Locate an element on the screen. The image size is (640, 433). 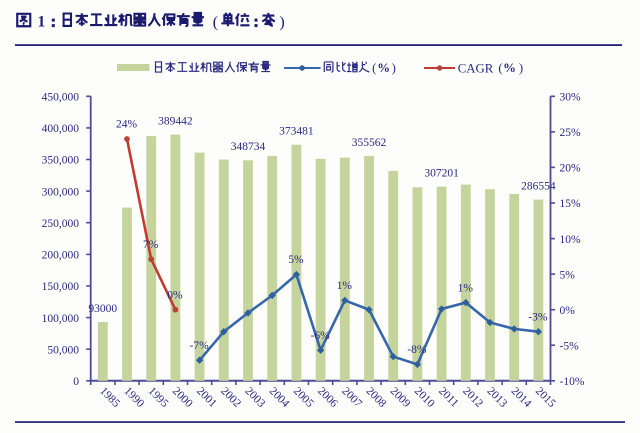
svg-text: 1 is located at coordinates (42, 21).